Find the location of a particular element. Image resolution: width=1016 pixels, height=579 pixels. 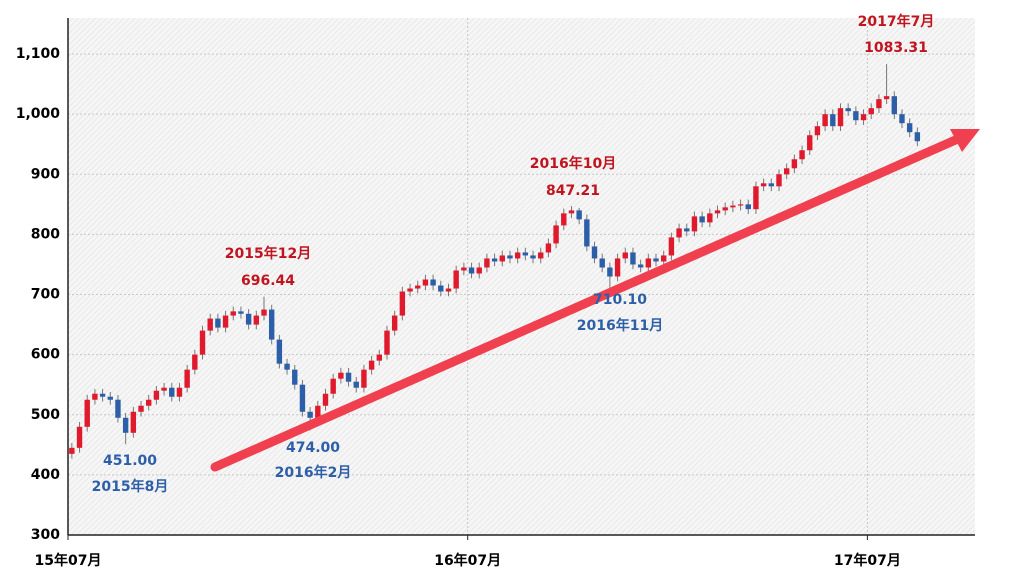

y-tick-label: 600 is located at coordinates (45, 355).